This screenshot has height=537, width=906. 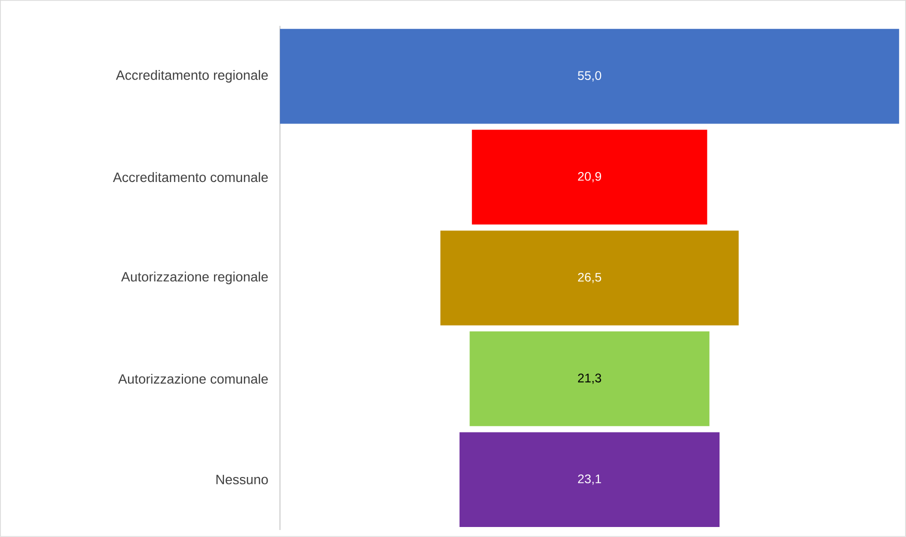 I want to click on data-label: 55,0, so click(x=590, y=76).